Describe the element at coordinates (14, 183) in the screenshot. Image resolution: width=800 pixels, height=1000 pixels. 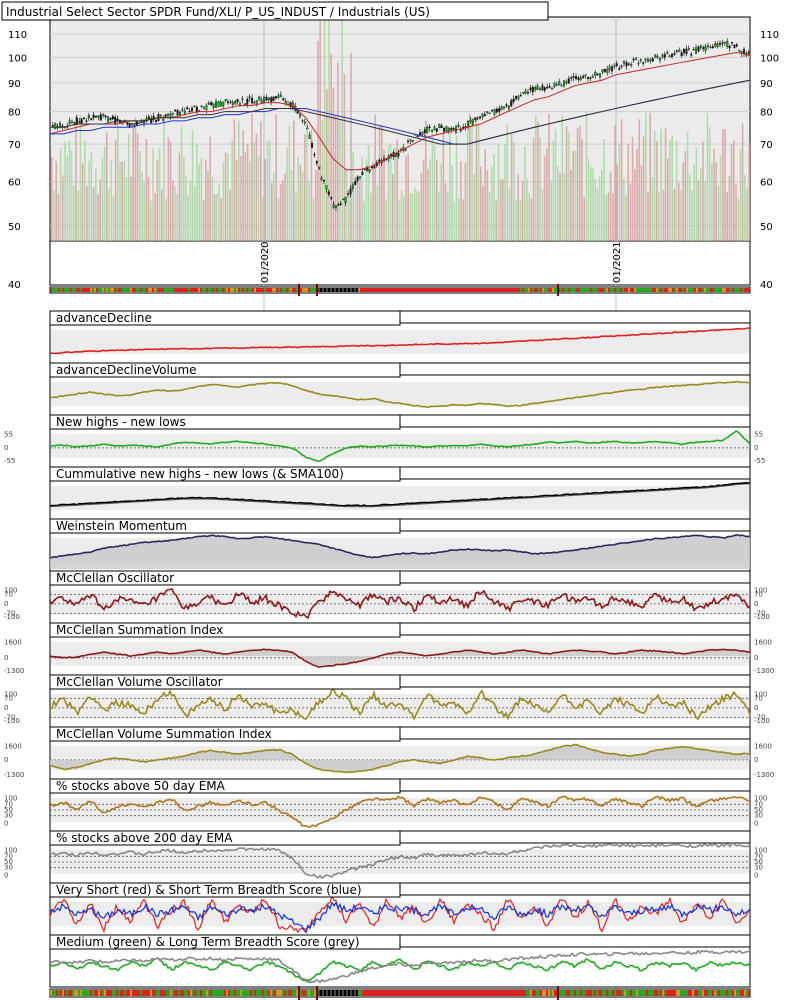
I see `y-tick-left: 60` at that location.